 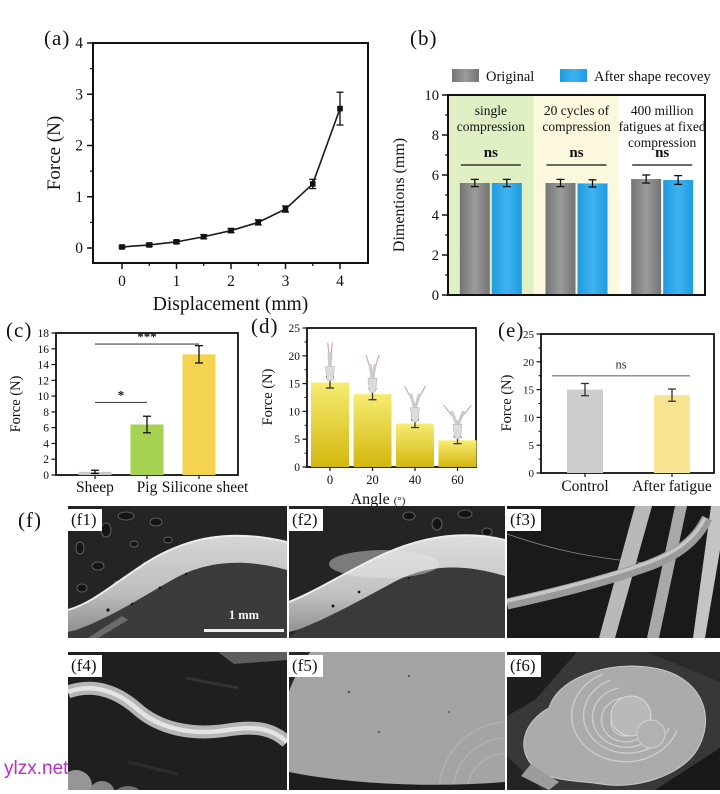 What do you see at coordinates (511, 330) in the screenshot?
I see `panel-label-e: (e)` at bounding box center [511, 330].